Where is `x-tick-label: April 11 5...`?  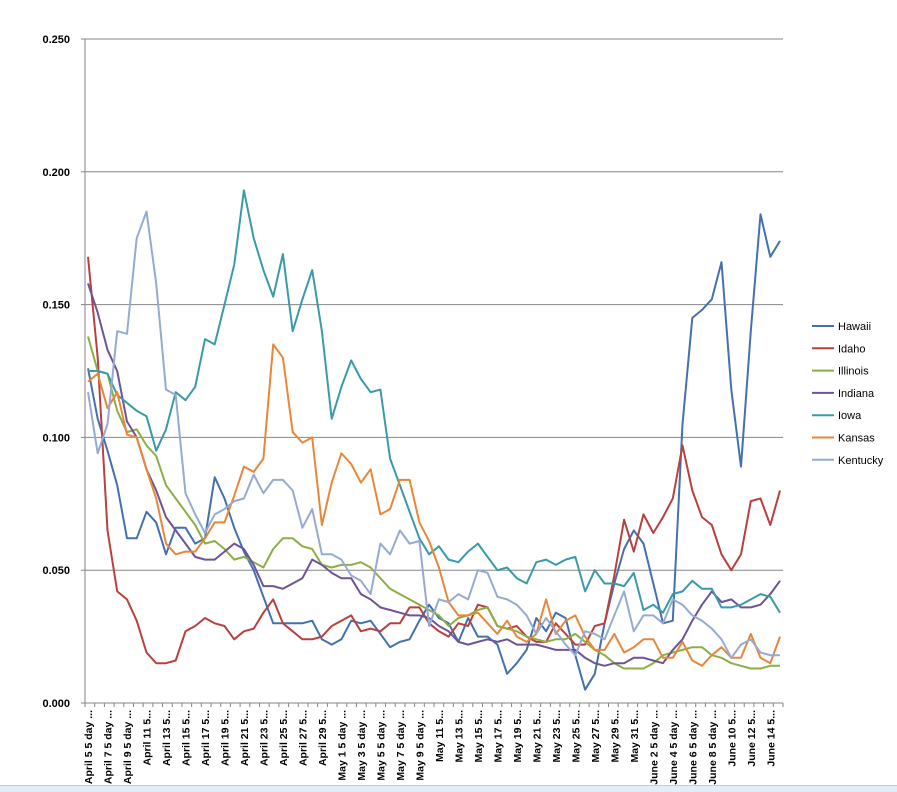
x-tick-label: April 11 5... is located at coordinates (147, 738).